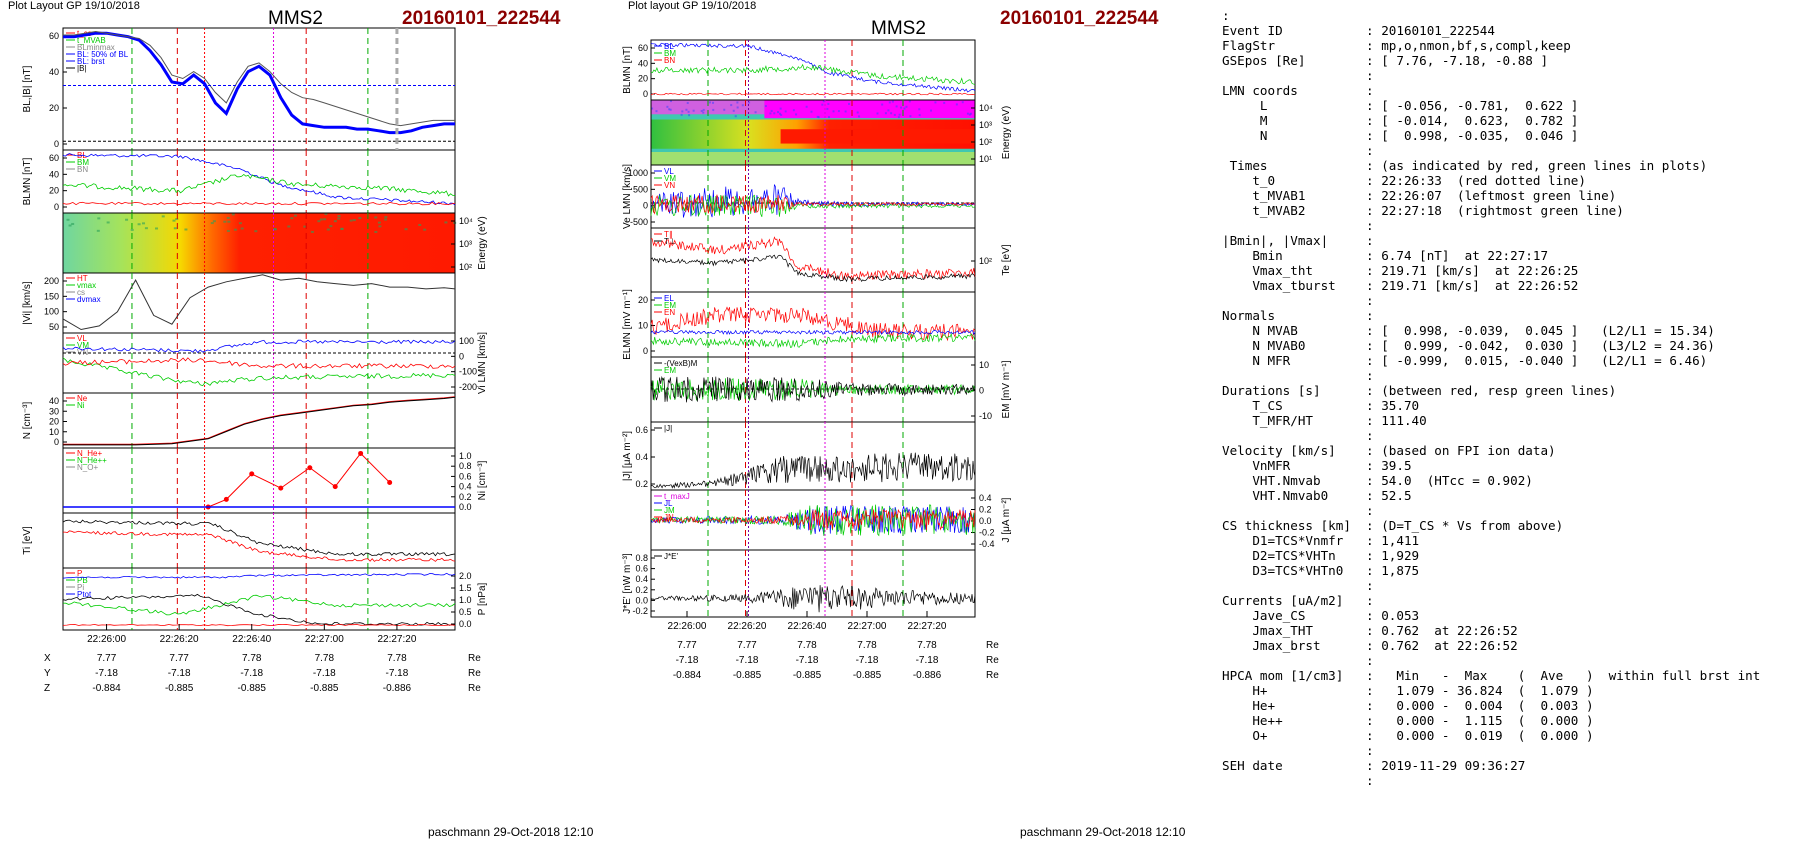 Image resolution: width=1804 pixels, height=841 pixels. What do you see at coordinates (813, 158) in the screenshot?
I see `e-spectrogram-bottom` at bounding box center [813, 158].